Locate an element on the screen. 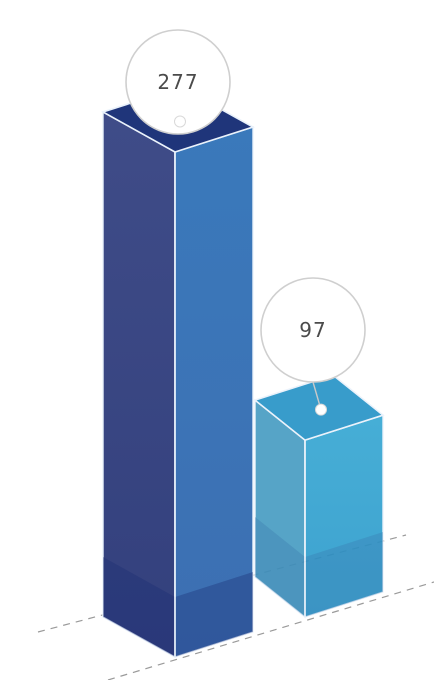  data-label-1-text: 277 is located at coordinates (177, 82).